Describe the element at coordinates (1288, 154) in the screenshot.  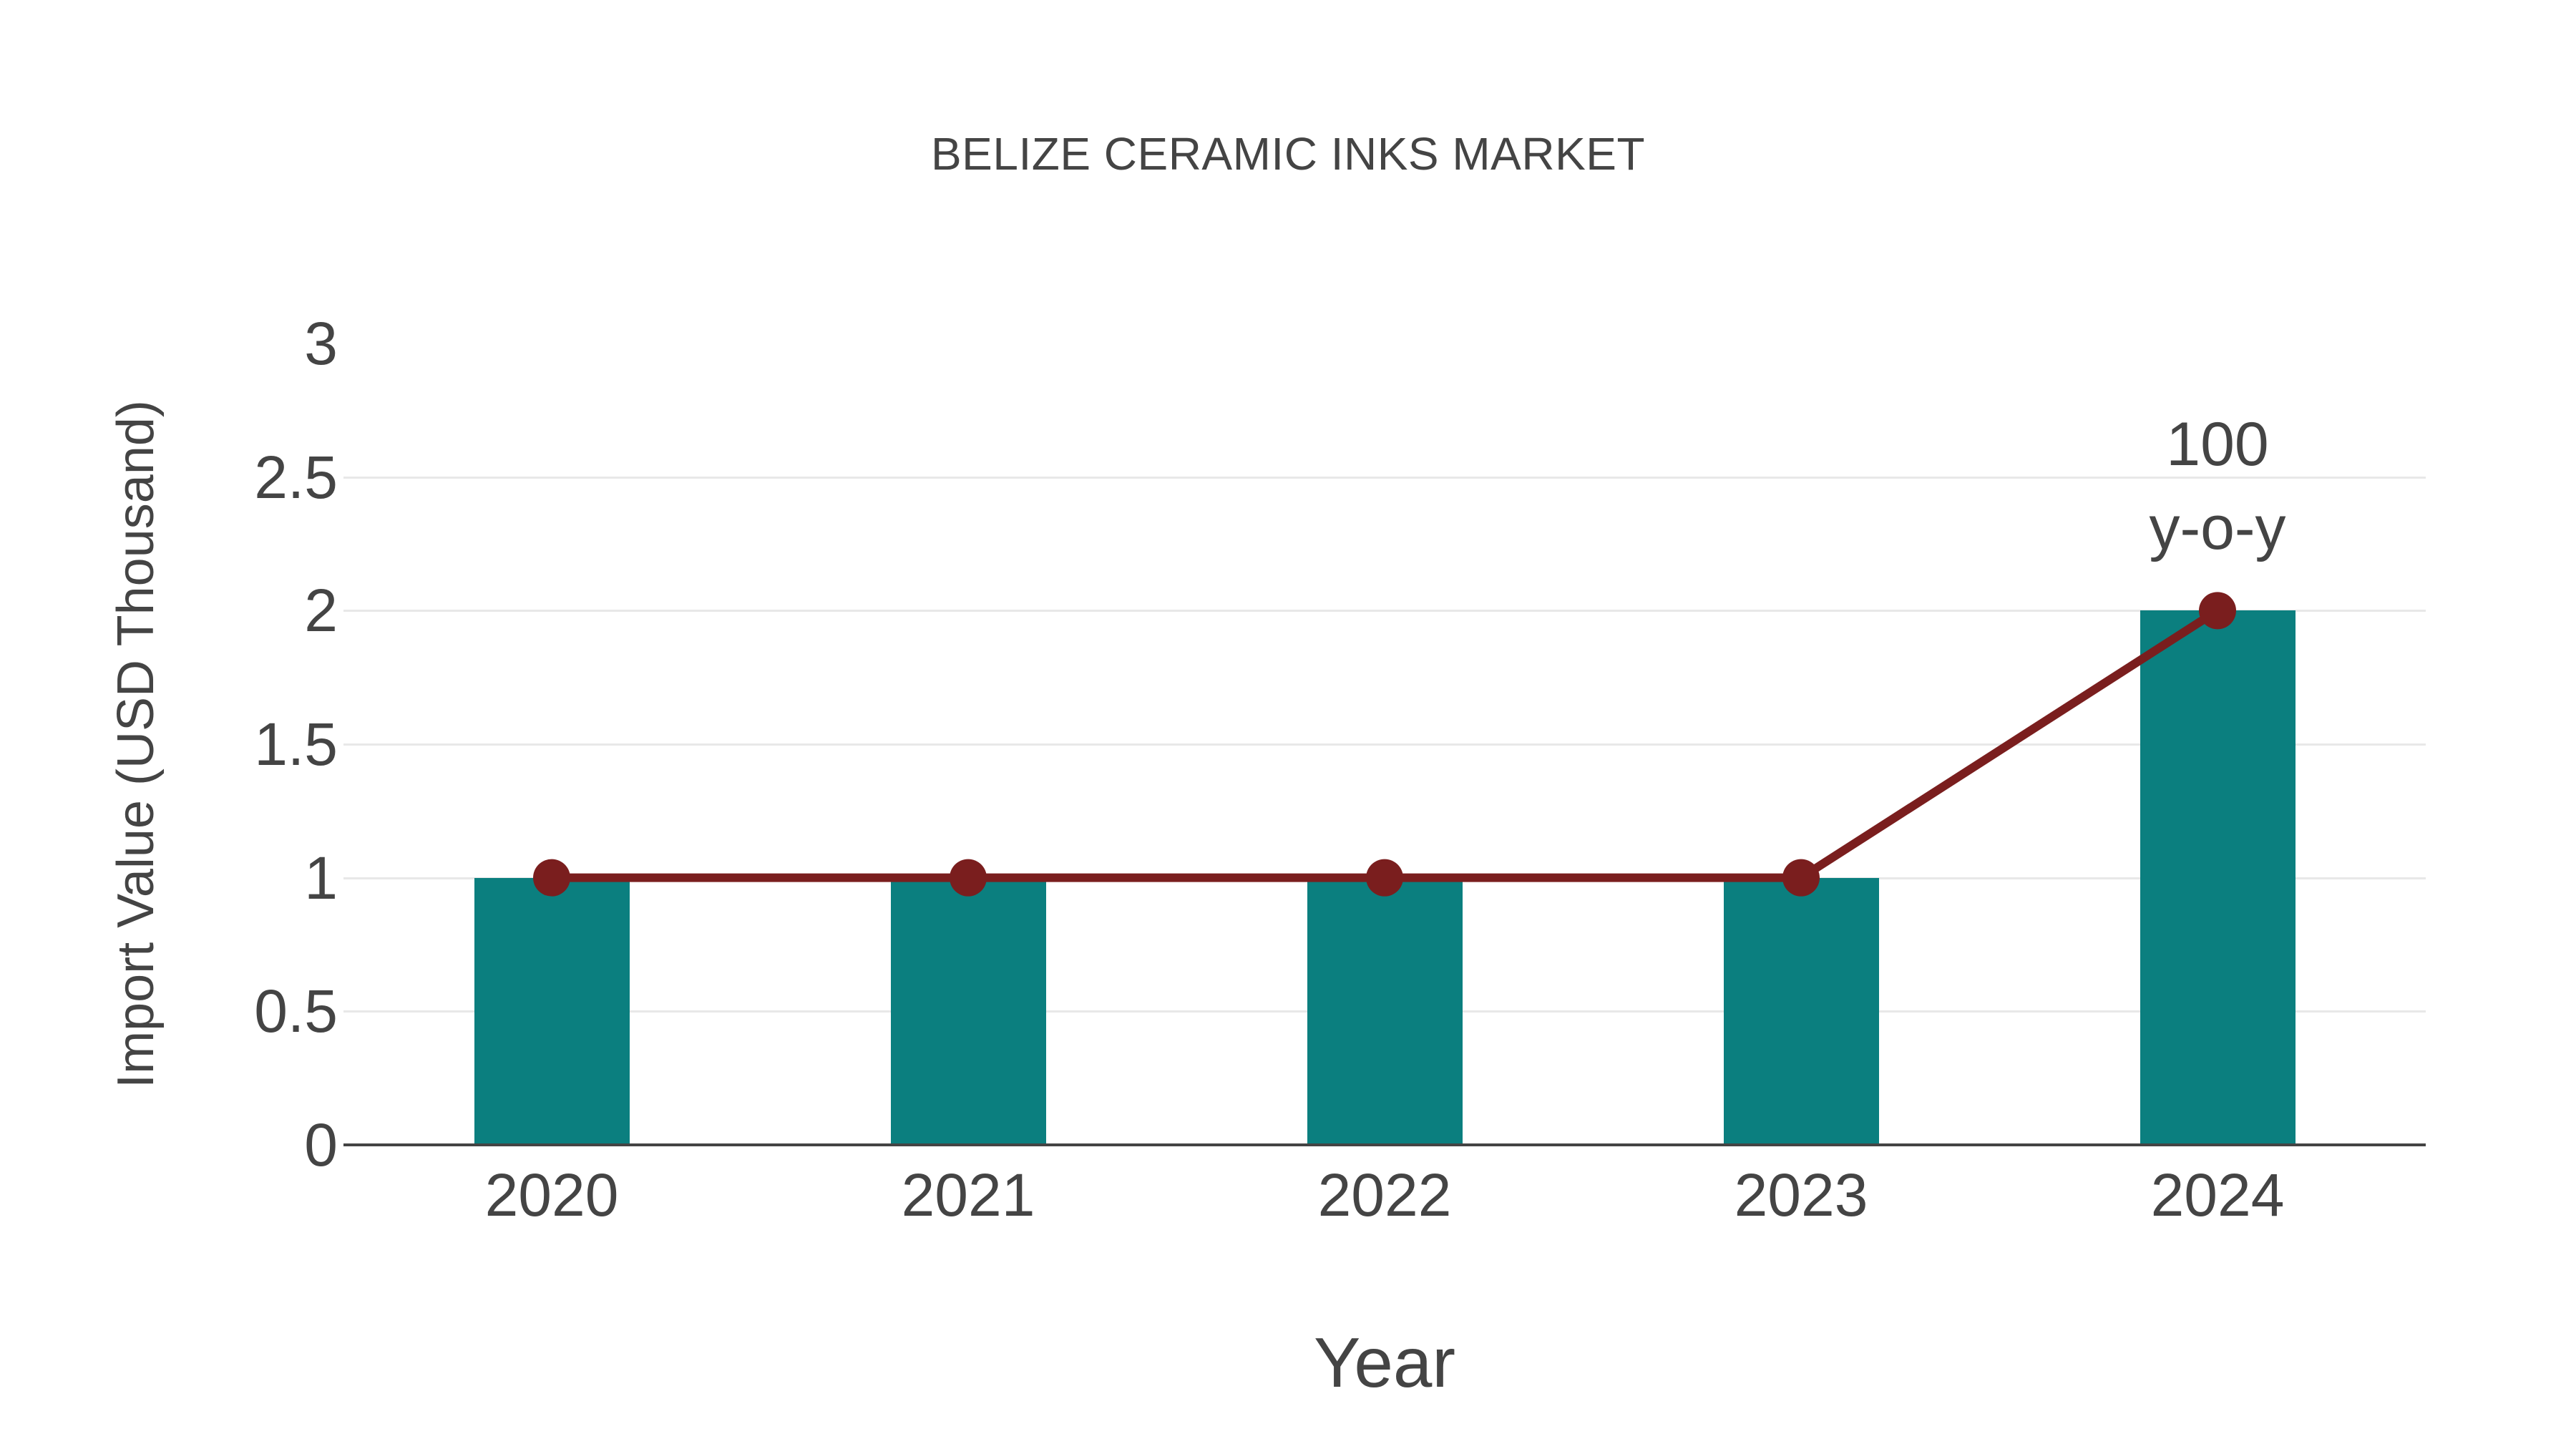
I see `chart-title: BELIZE CERAMIC INKS MARKET` at that location.